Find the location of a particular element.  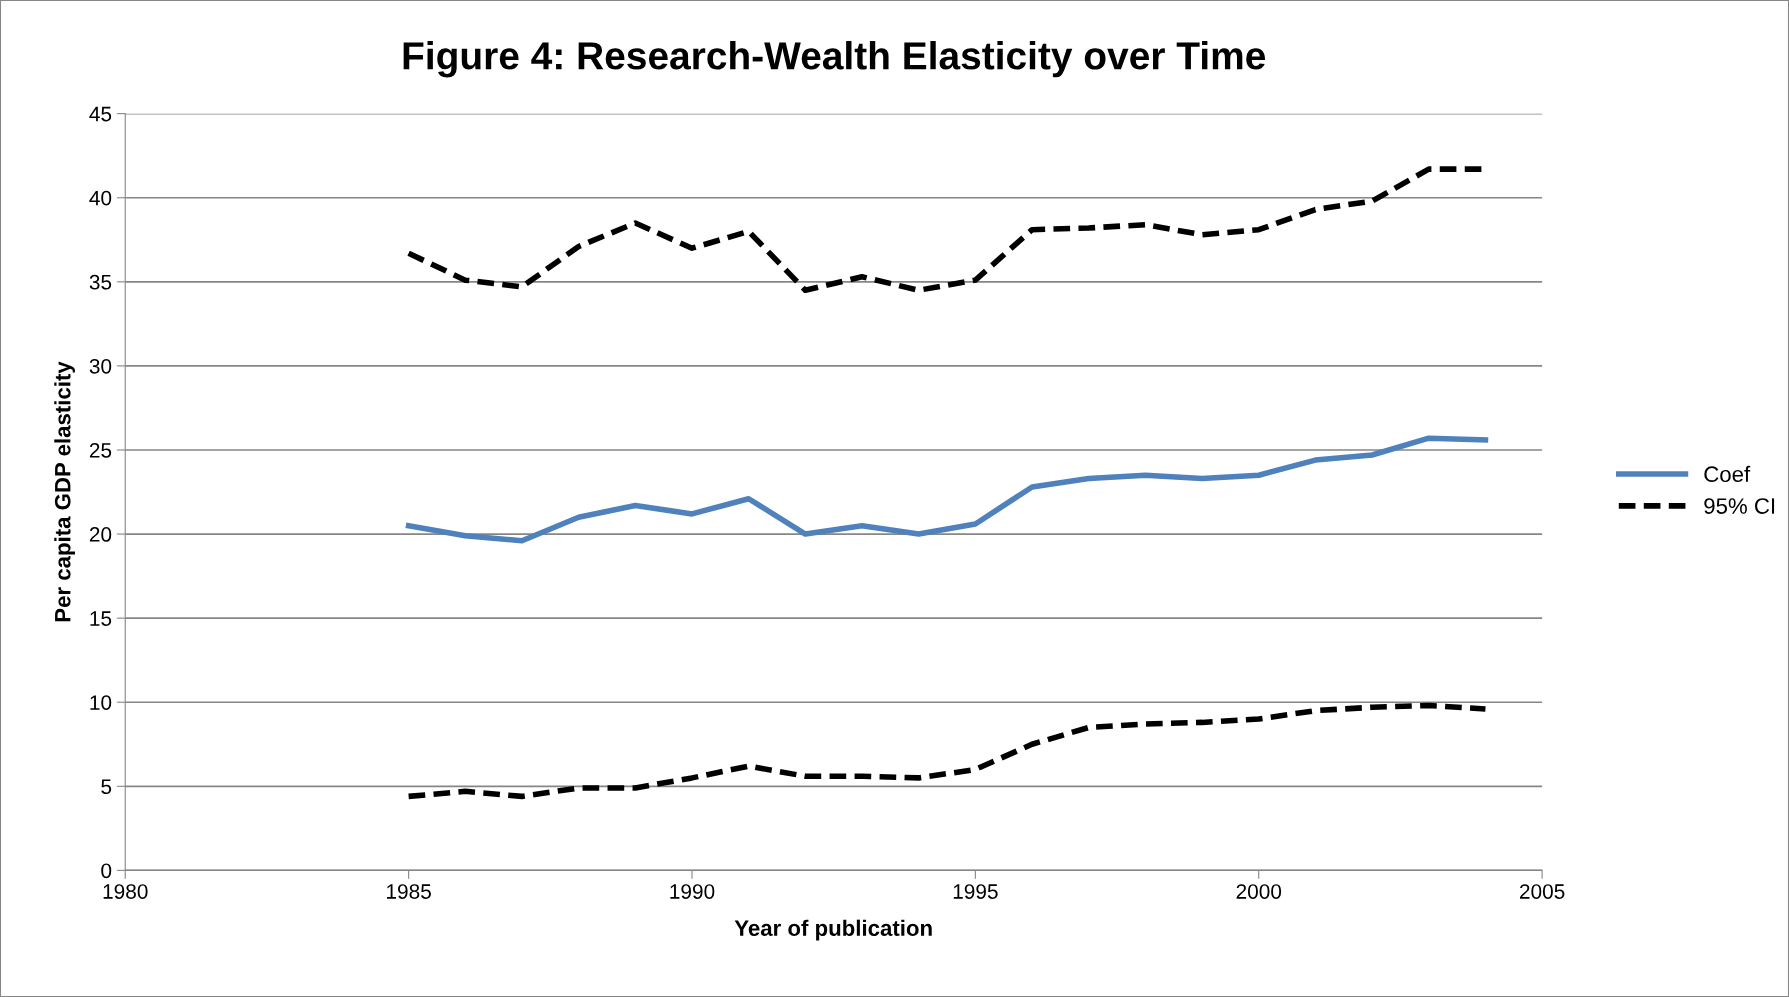

y-tick-label: 20 is located at coordinates (100, 534).